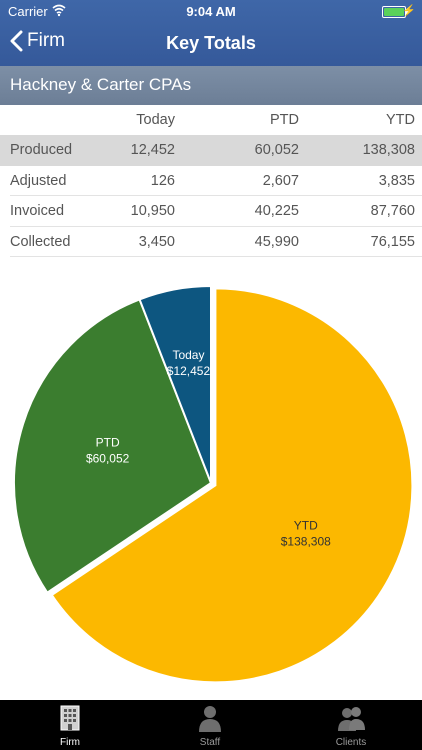  Describe the element at coordinates (152, 211) in the screenshot. I see `cell-today: 10,950` at that location.